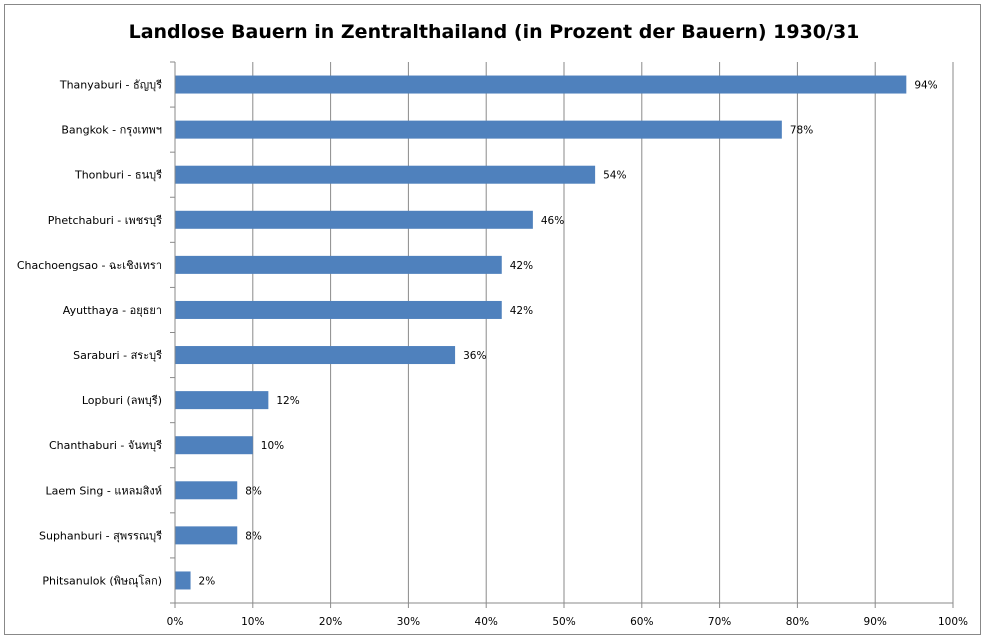 The width and height of the screenshot is (987, 641). What do you see at coordinates (272, 446) in the screenshot?
I see `data-label: 10%` at bounding box center [272, 446].